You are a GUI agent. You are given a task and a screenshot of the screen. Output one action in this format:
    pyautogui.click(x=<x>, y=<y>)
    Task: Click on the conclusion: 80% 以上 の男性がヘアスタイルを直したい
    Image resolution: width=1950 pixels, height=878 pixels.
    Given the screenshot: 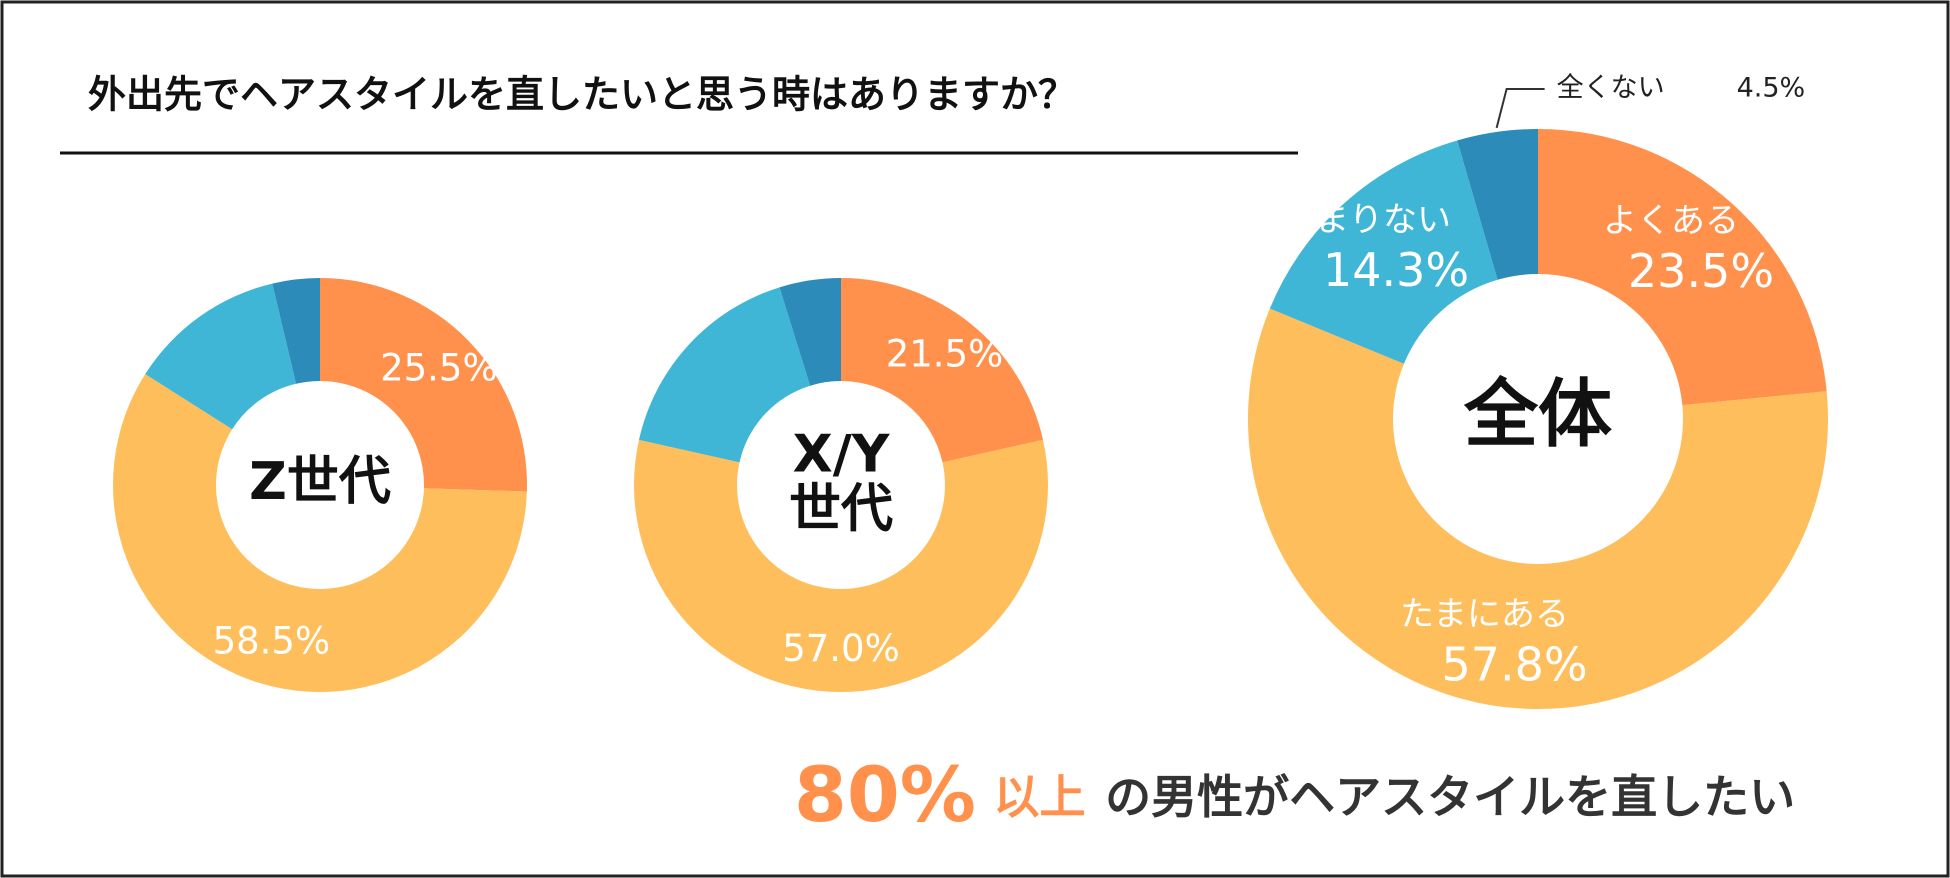 What is the action you would take?
    pyautogui.click(x=1294, y=794)
    